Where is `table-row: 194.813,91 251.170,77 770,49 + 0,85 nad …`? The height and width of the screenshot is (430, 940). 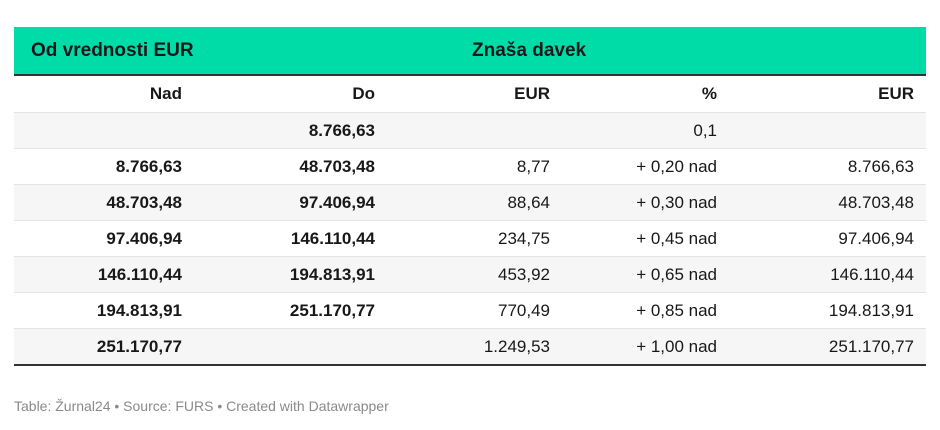 table-row: 194.813,91 251.170,77 770,49 + 0,85 nad … is located at coordinates (470, 310).